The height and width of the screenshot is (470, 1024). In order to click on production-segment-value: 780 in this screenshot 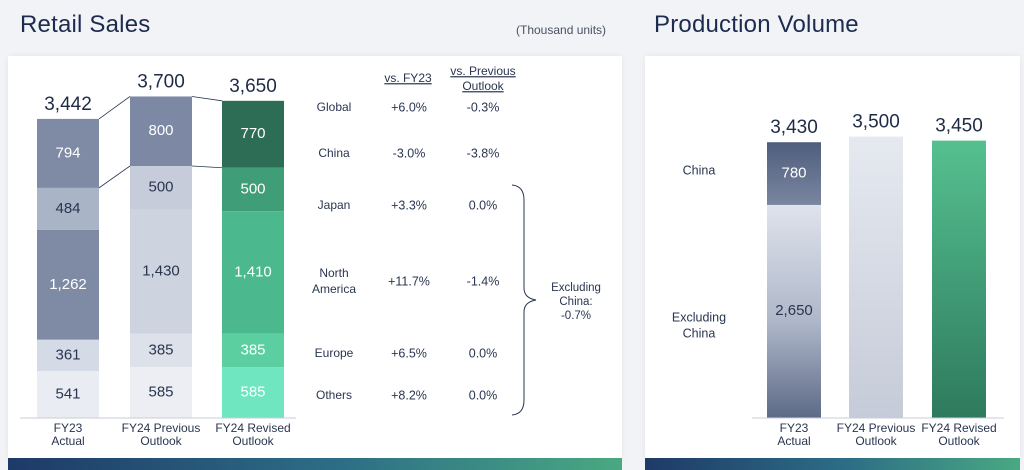, I will do `click(793, 173)`.